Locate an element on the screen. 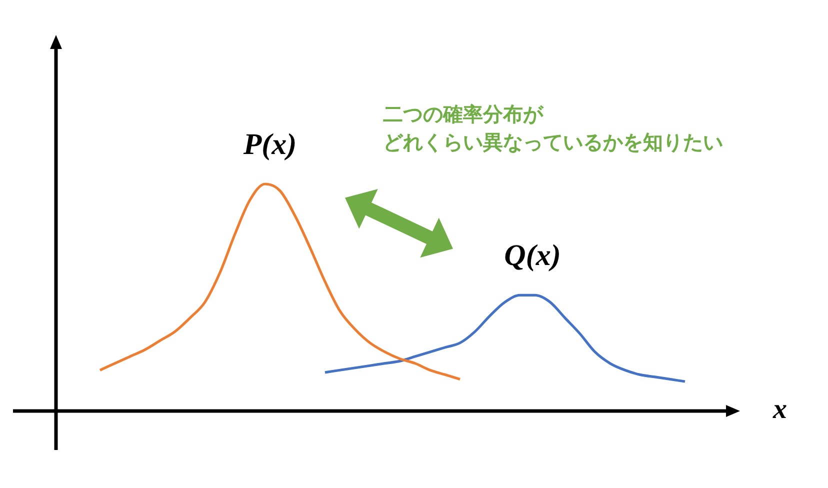 The height and width of the screenshot is (488, 828). series-label: P(x) is located at coordinates (269, 144).